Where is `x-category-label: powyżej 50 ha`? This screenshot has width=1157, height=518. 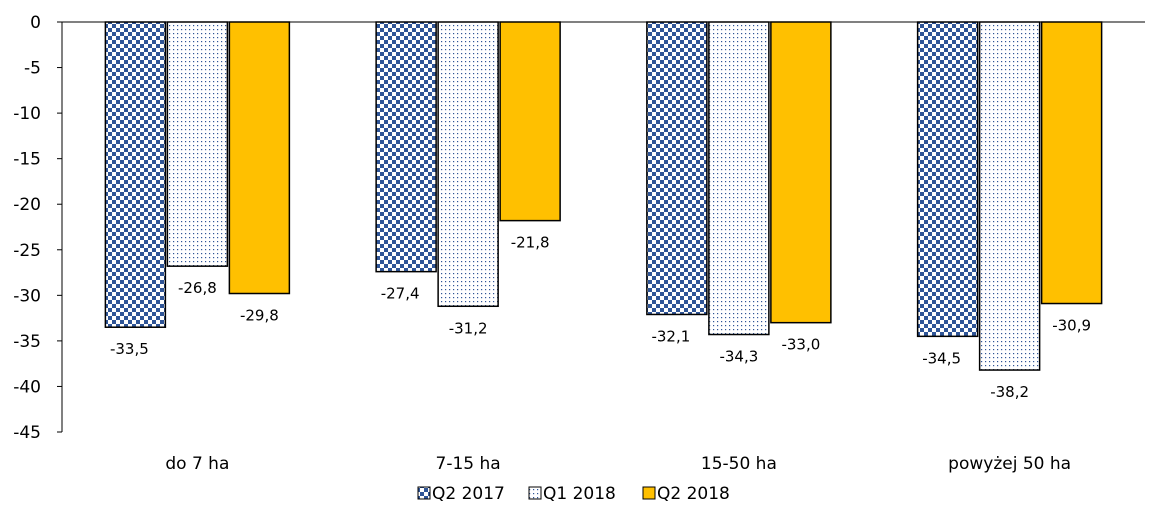 x-category-label: powyżej 50 ha is located at coordinates (1009, 464).